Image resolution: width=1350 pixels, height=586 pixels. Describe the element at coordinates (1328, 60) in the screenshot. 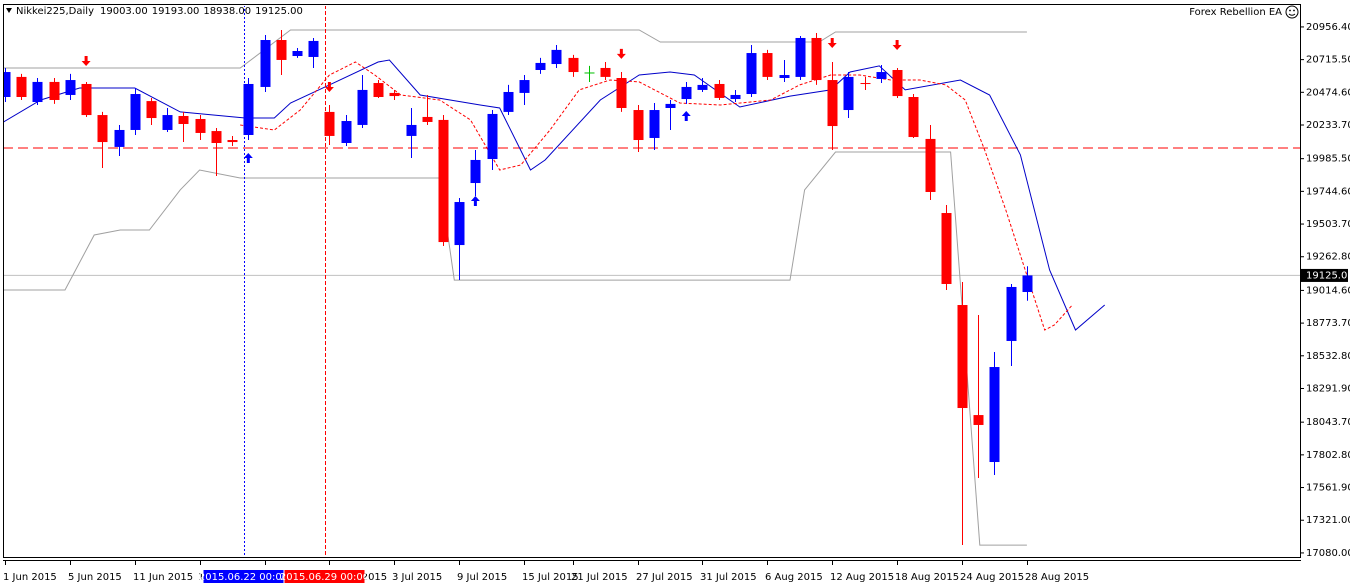

I see `y-tick-label: 20715.50` at that location.